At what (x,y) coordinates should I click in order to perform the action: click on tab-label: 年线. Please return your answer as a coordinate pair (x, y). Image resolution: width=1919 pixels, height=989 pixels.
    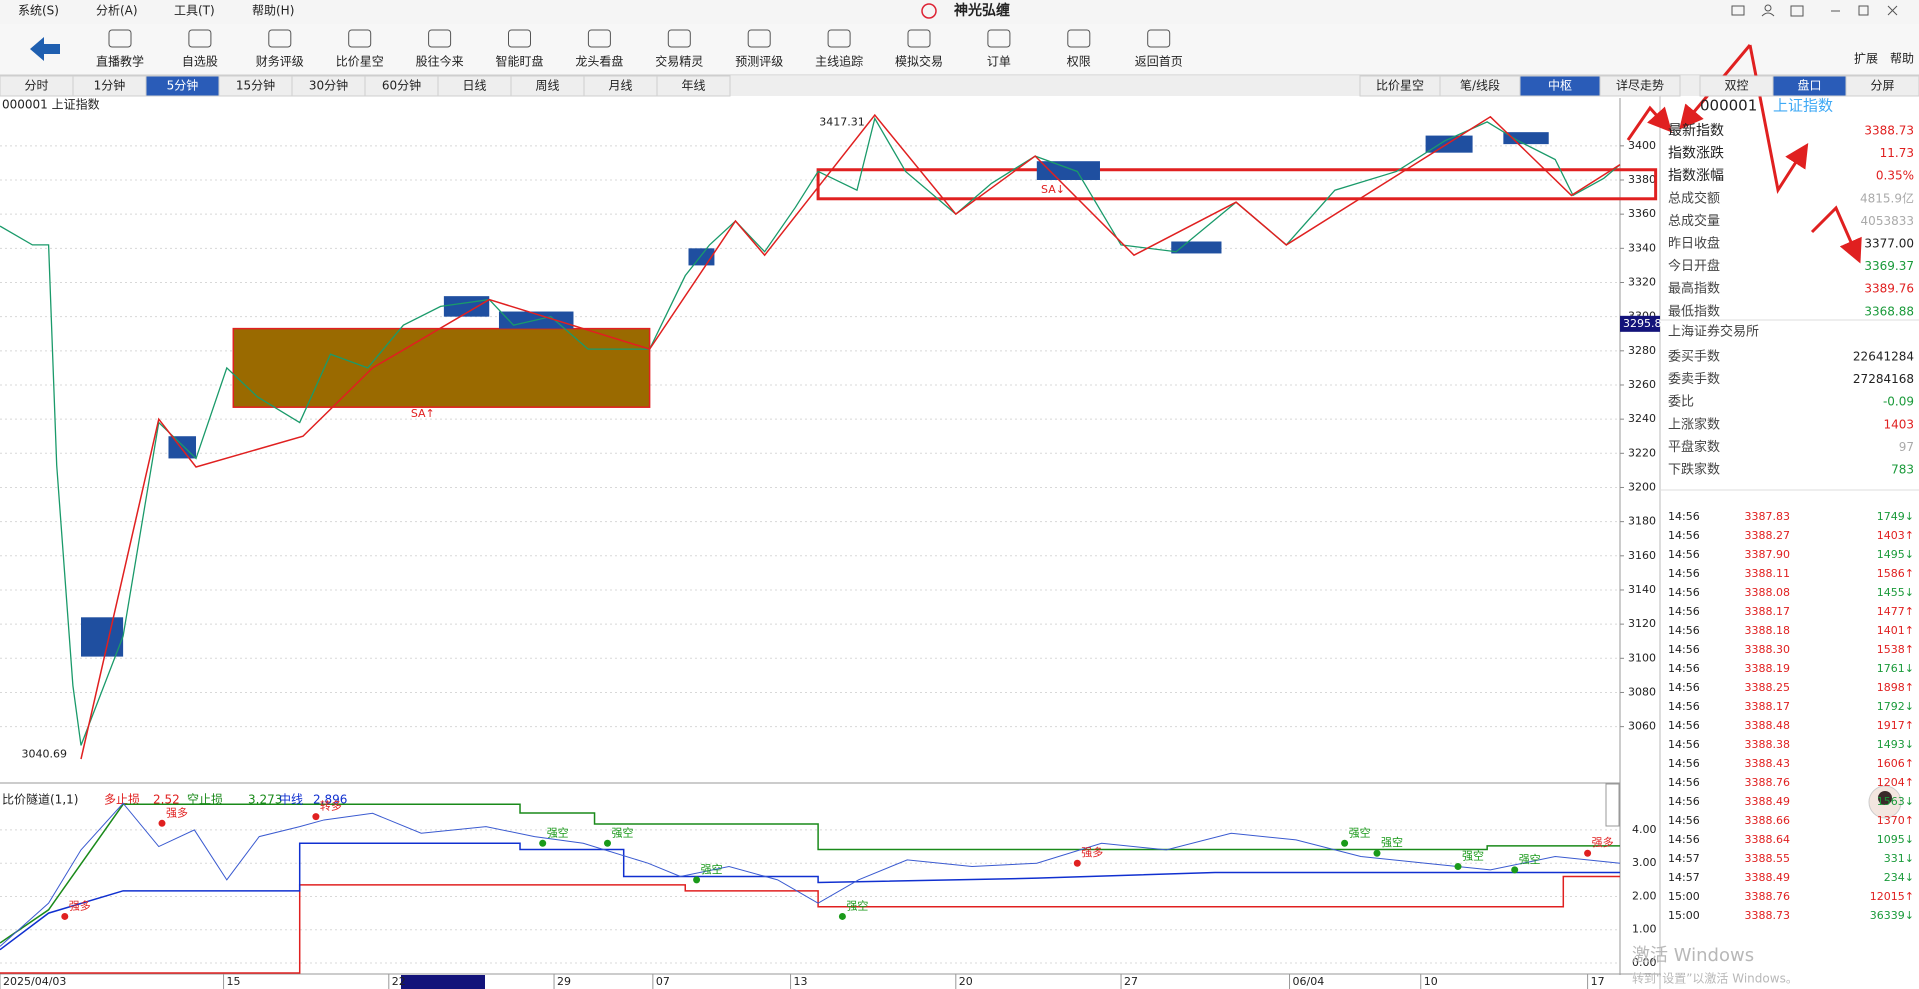
    Looking at the image, I should click on (693, 86).